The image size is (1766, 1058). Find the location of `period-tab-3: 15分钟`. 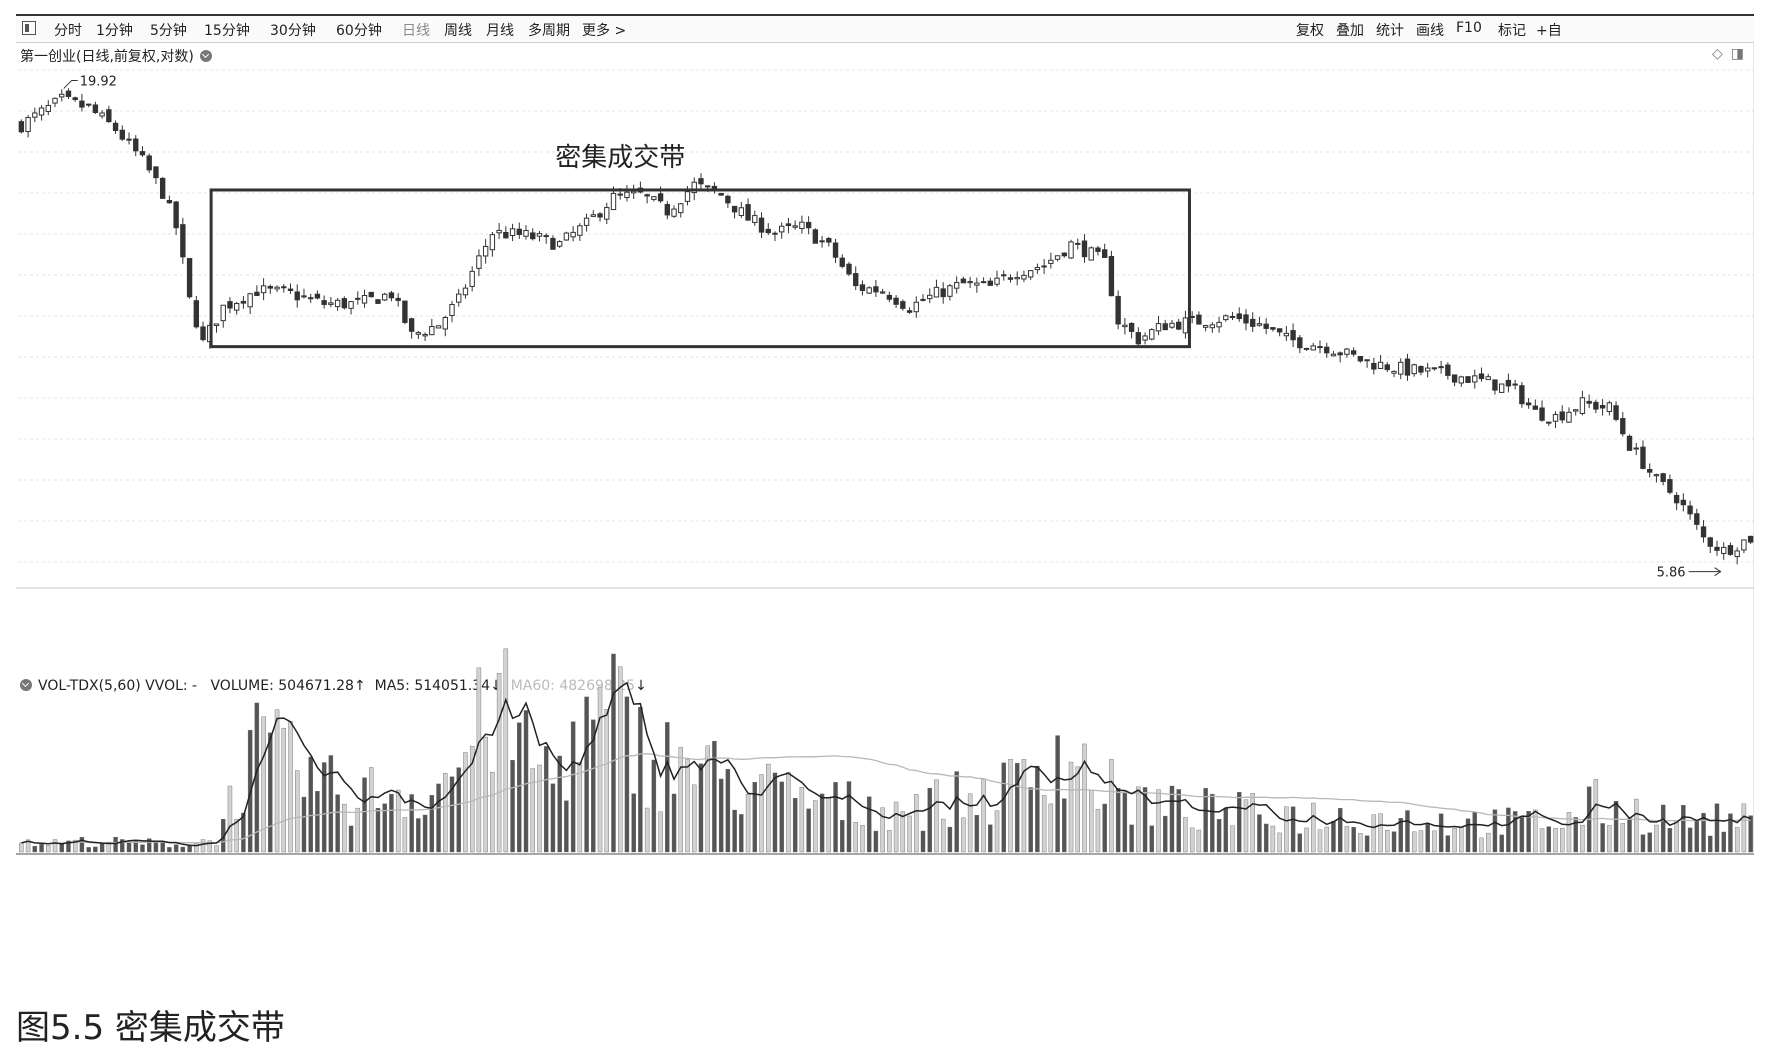

period-tab-3: 15分钟 is located at coordinates (227, 31).